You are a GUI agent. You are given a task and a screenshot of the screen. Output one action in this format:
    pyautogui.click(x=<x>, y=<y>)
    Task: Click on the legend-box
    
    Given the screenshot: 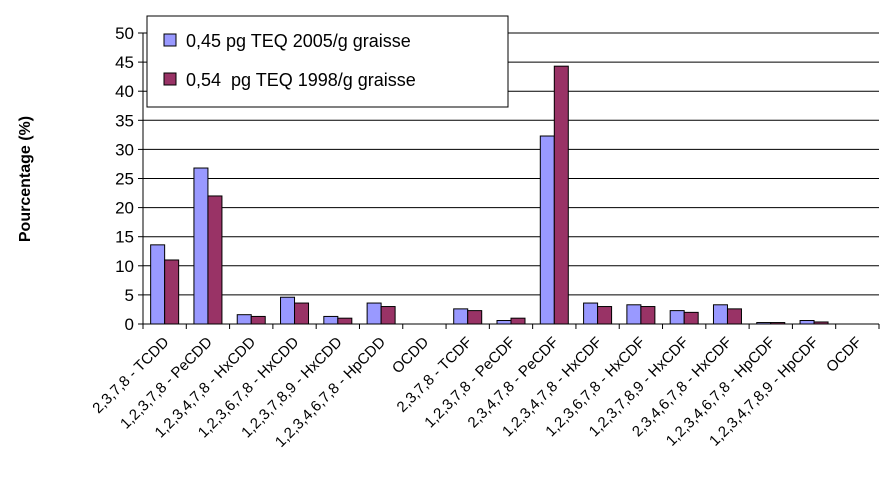 What is the action you would take?
    pyautogui.click(x=327, y=61)
    